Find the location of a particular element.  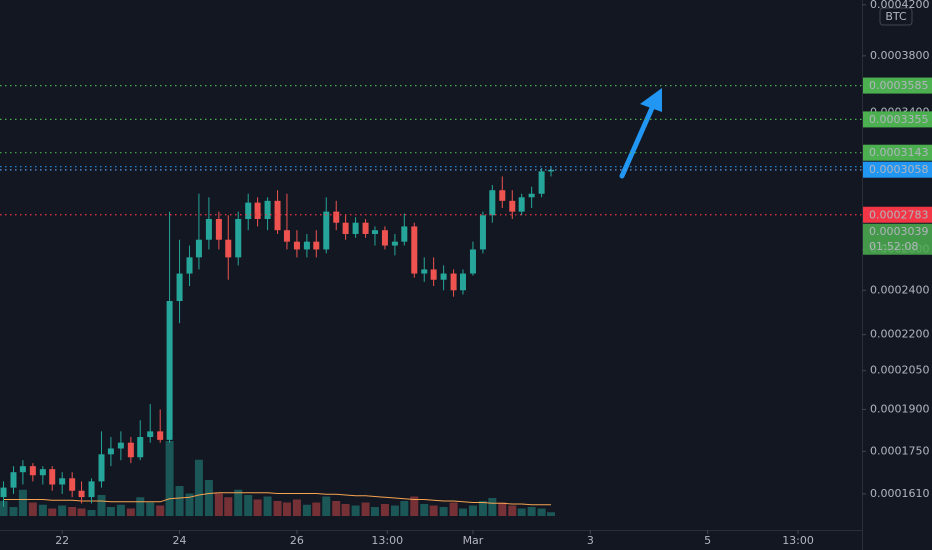

y-tick-label: 0.0001750 is located at coordinates (900, 450).